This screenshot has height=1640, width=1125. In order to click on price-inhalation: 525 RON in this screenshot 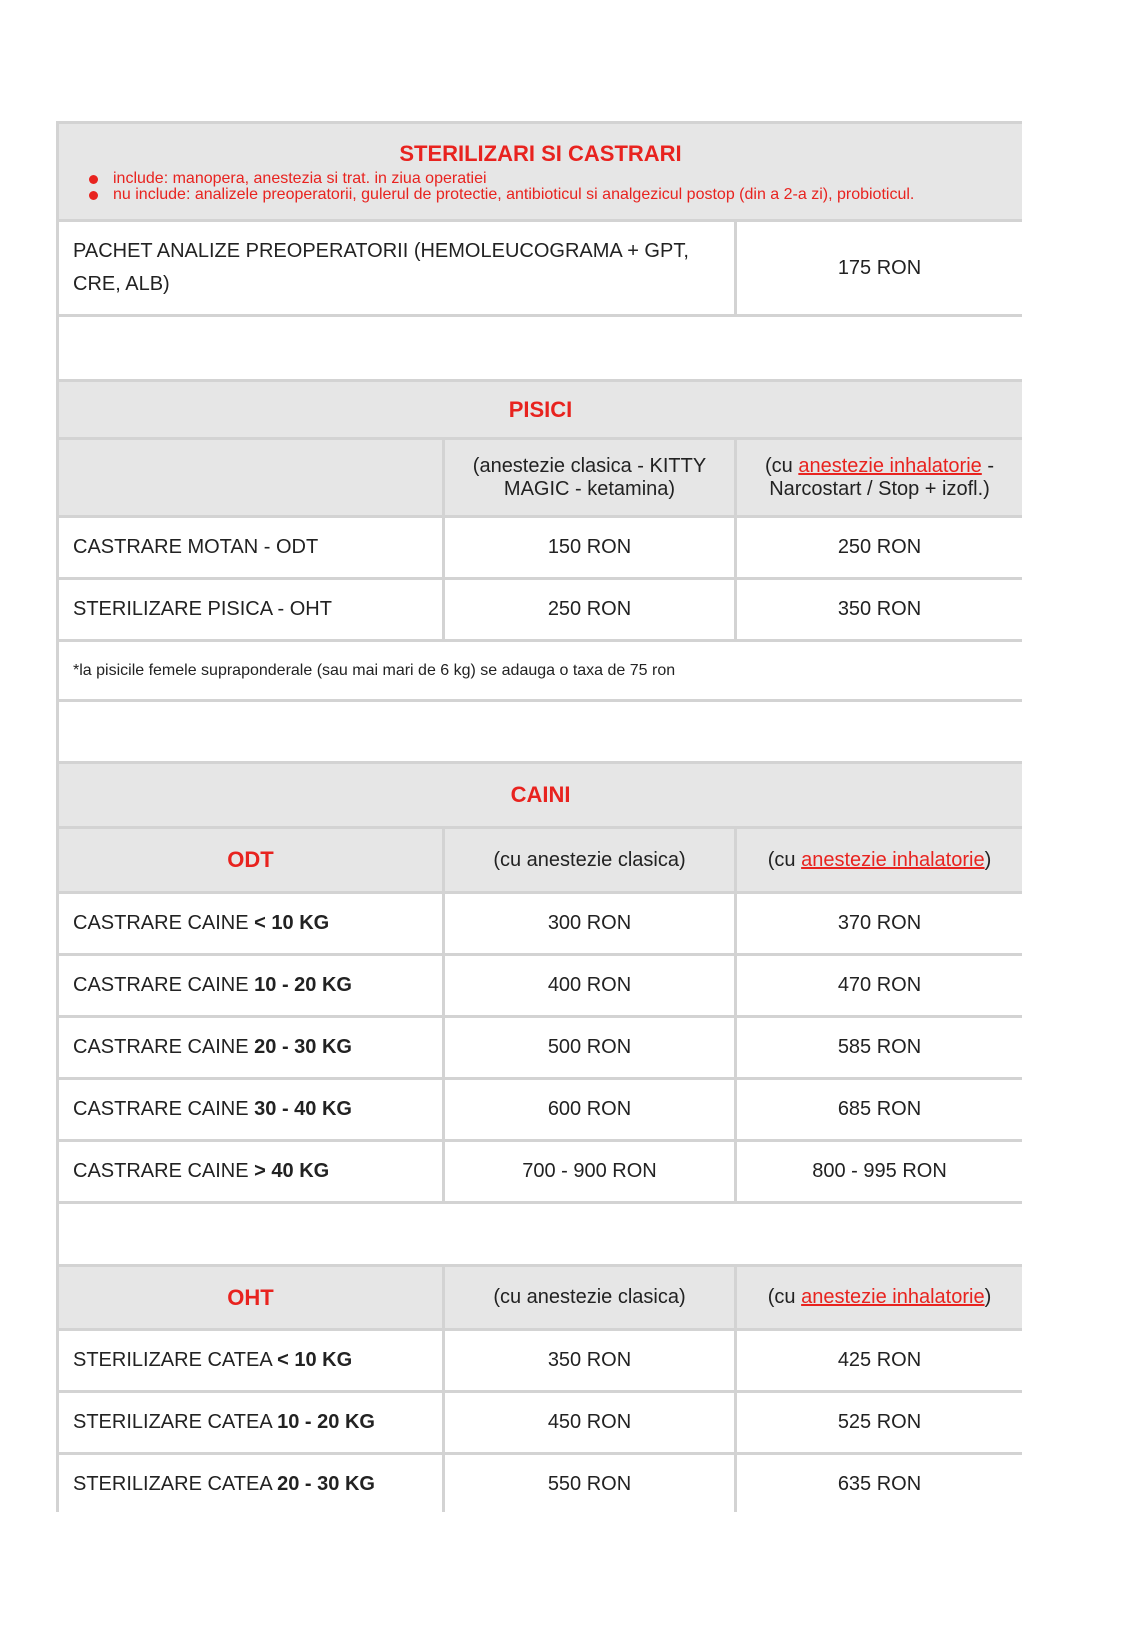, I will do `click(877, 1422)`.